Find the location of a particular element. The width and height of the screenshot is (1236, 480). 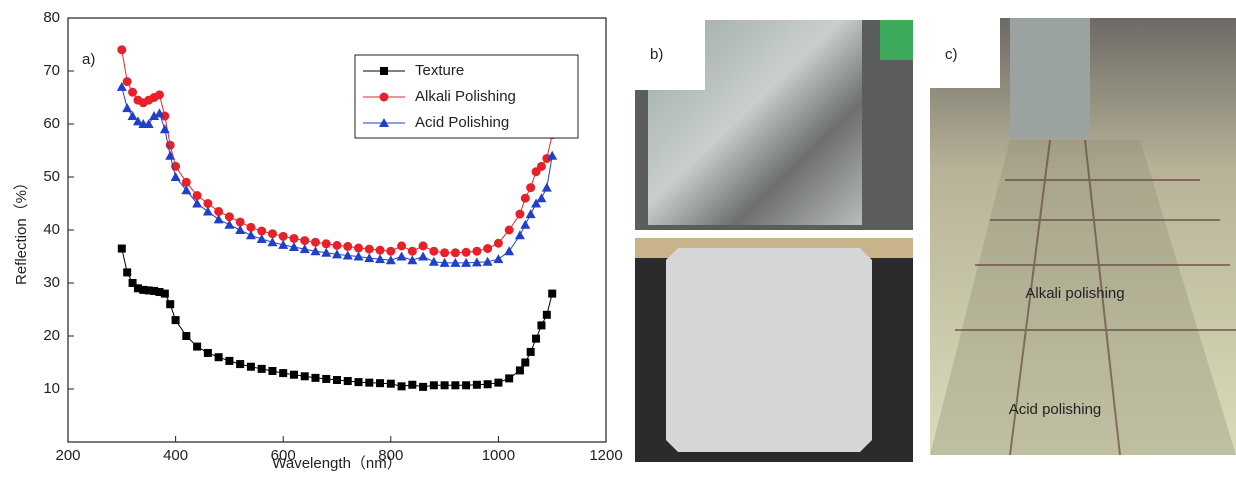

panel-label: b) is located at coordinates (656, 54).